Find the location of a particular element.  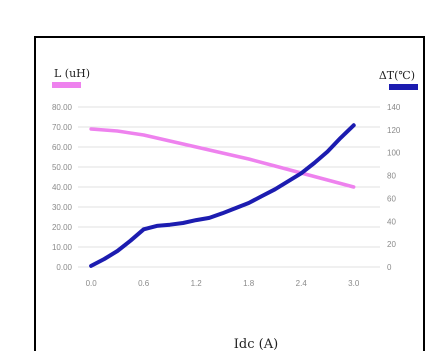

right-legend-swatch is located at coordinates (403, 87).